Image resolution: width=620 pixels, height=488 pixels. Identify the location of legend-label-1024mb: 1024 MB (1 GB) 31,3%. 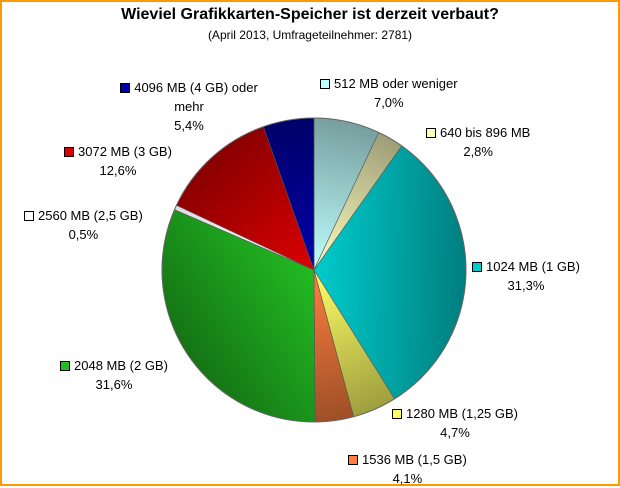
(526, 276).